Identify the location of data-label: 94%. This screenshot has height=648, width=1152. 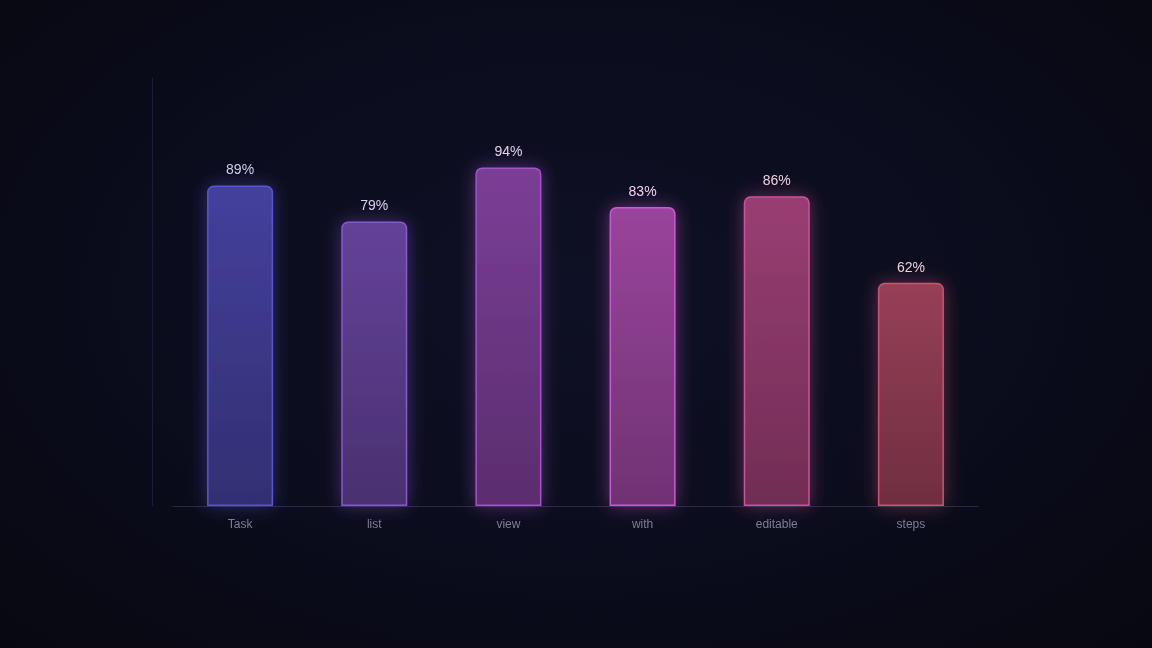
(508, 151).